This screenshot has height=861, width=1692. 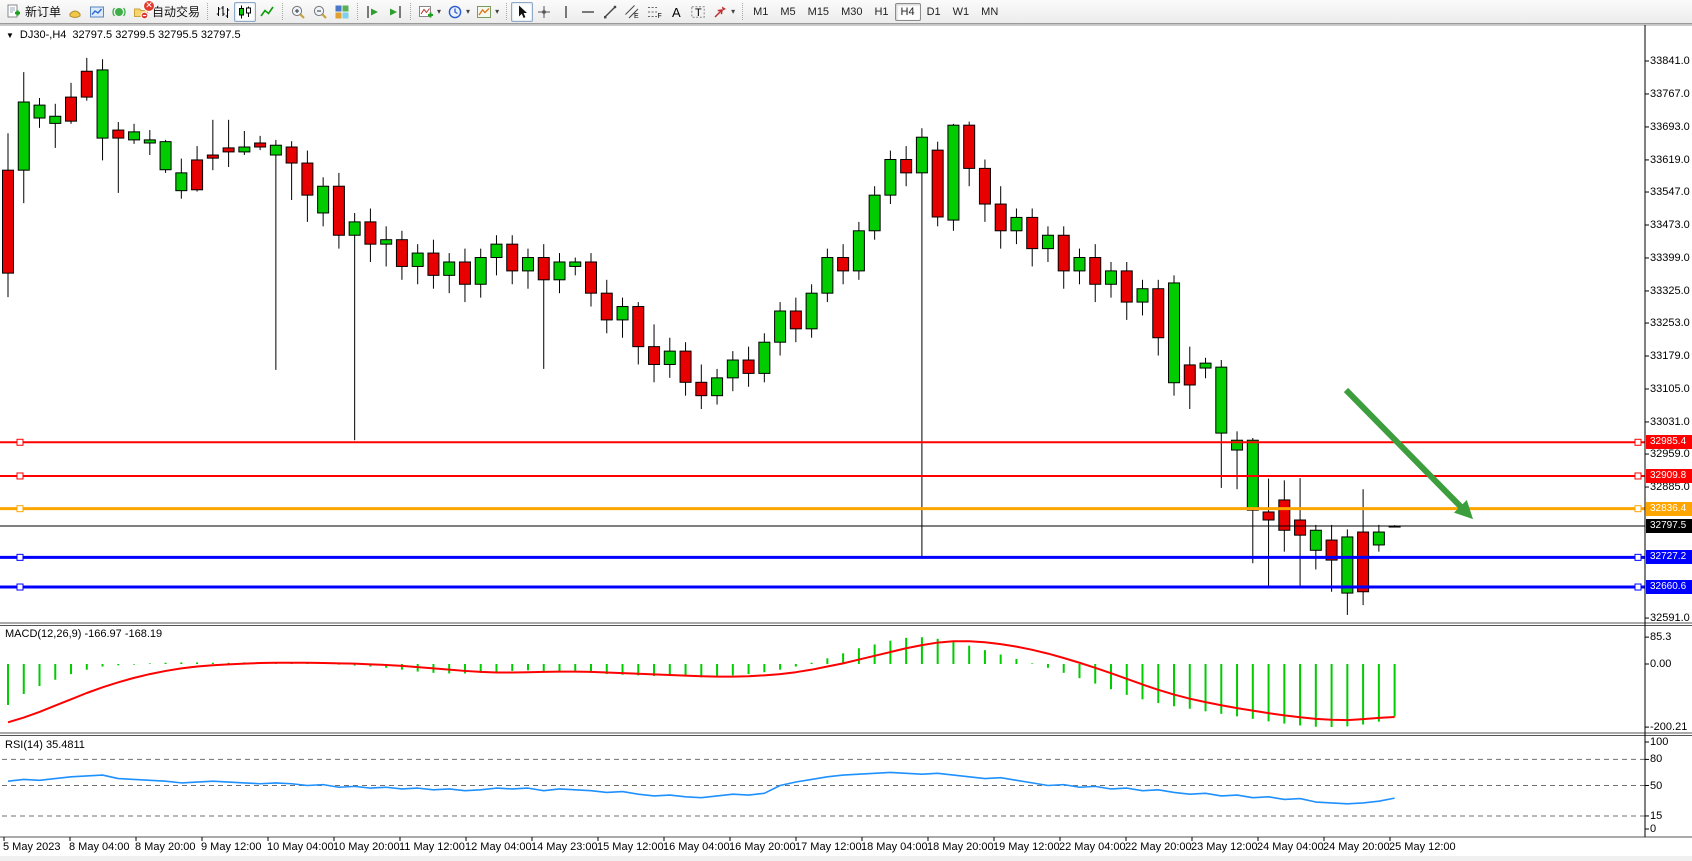 I want to click on fibonacci-icon: F, so click(x=654, y=12).